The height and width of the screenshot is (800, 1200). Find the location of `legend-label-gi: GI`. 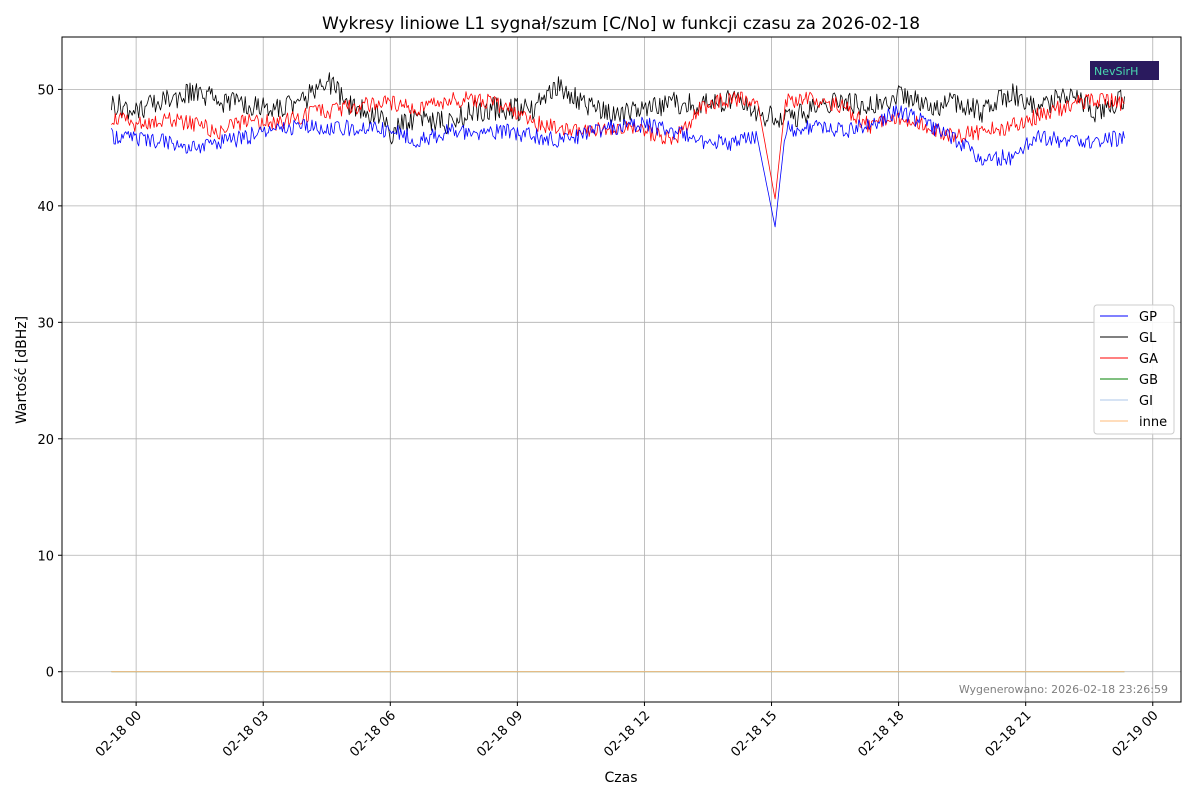

legend-label-gi: GI is located at coordinates (1146, 401).